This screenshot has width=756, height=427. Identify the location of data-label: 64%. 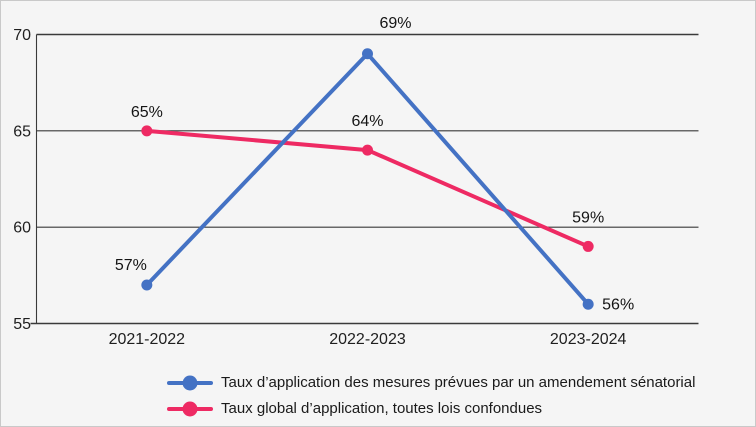
(367, 121).